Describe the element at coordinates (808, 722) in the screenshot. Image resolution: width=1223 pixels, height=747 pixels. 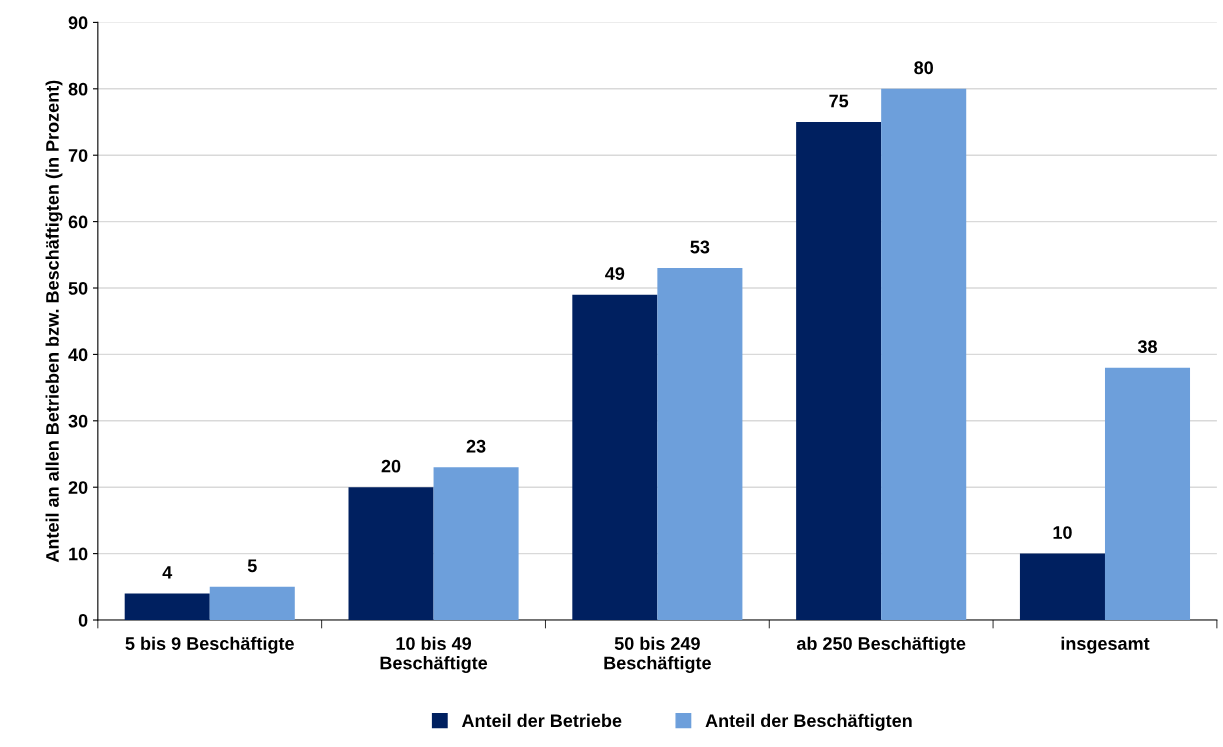
I see `legend-label: Anteil der Beschäftigten` at that location.